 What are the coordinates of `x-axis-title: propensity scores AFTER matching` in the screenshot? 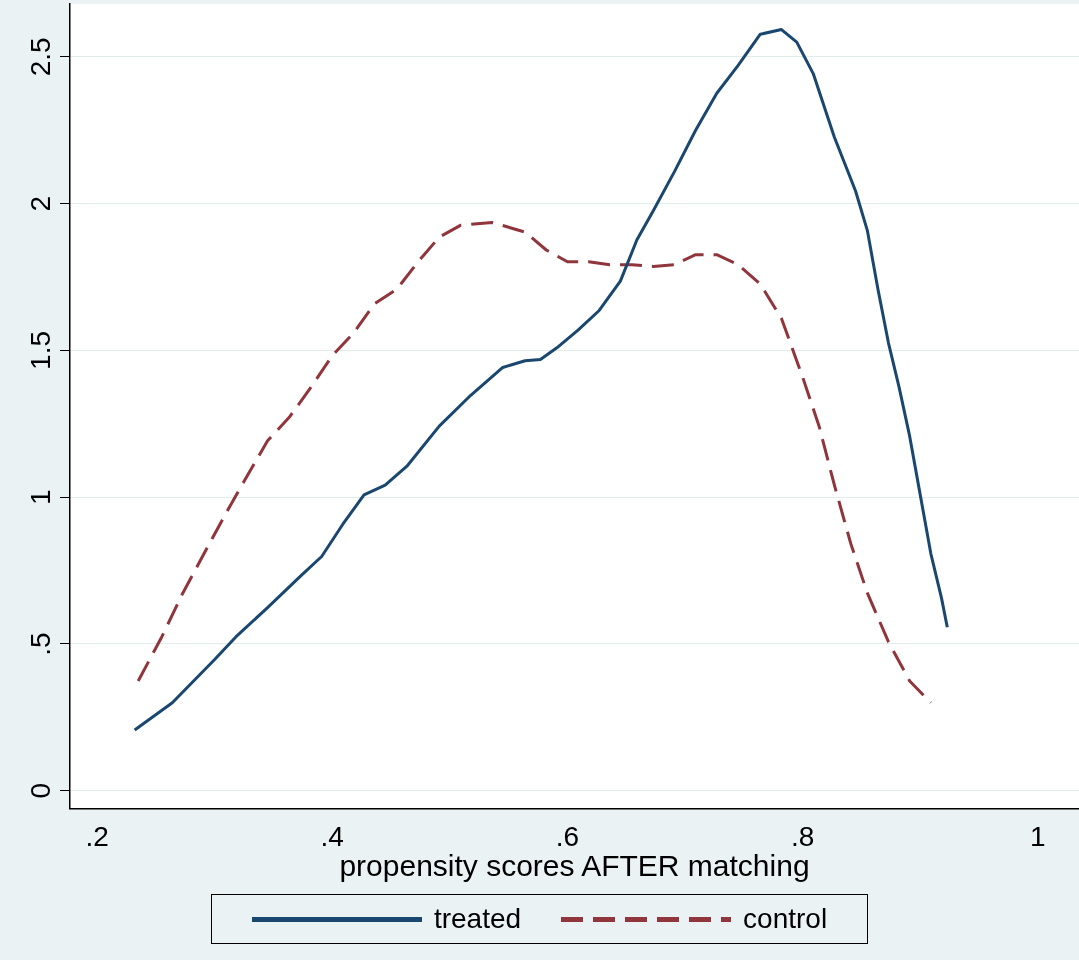 It's located at (574, 866).